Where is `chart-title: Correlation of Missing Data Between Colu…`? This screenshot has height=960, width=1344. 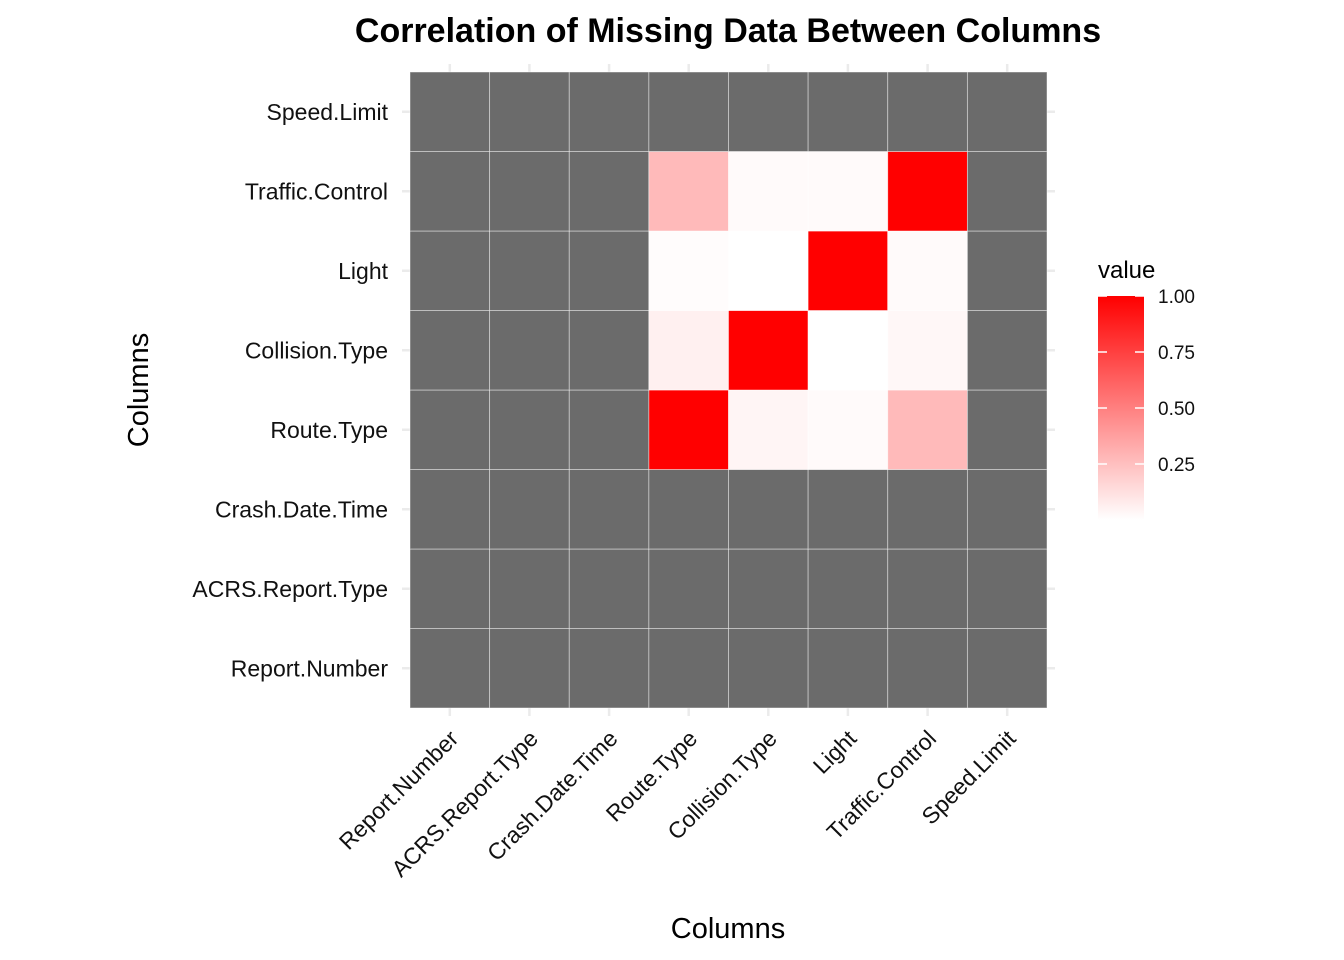 chart-title: Correlation of Missing Data Between Colu… is located at coordinates (728, 31).